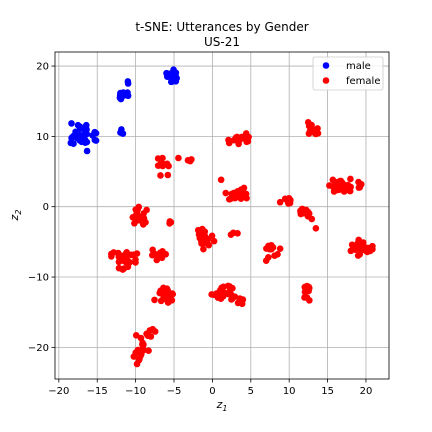 The height and width of the screenshot is (432, 432). What do you see at coordinates (174, 391) in the screenshot?
I see `x-tick-label: −5` at bounding box center [174, 391].